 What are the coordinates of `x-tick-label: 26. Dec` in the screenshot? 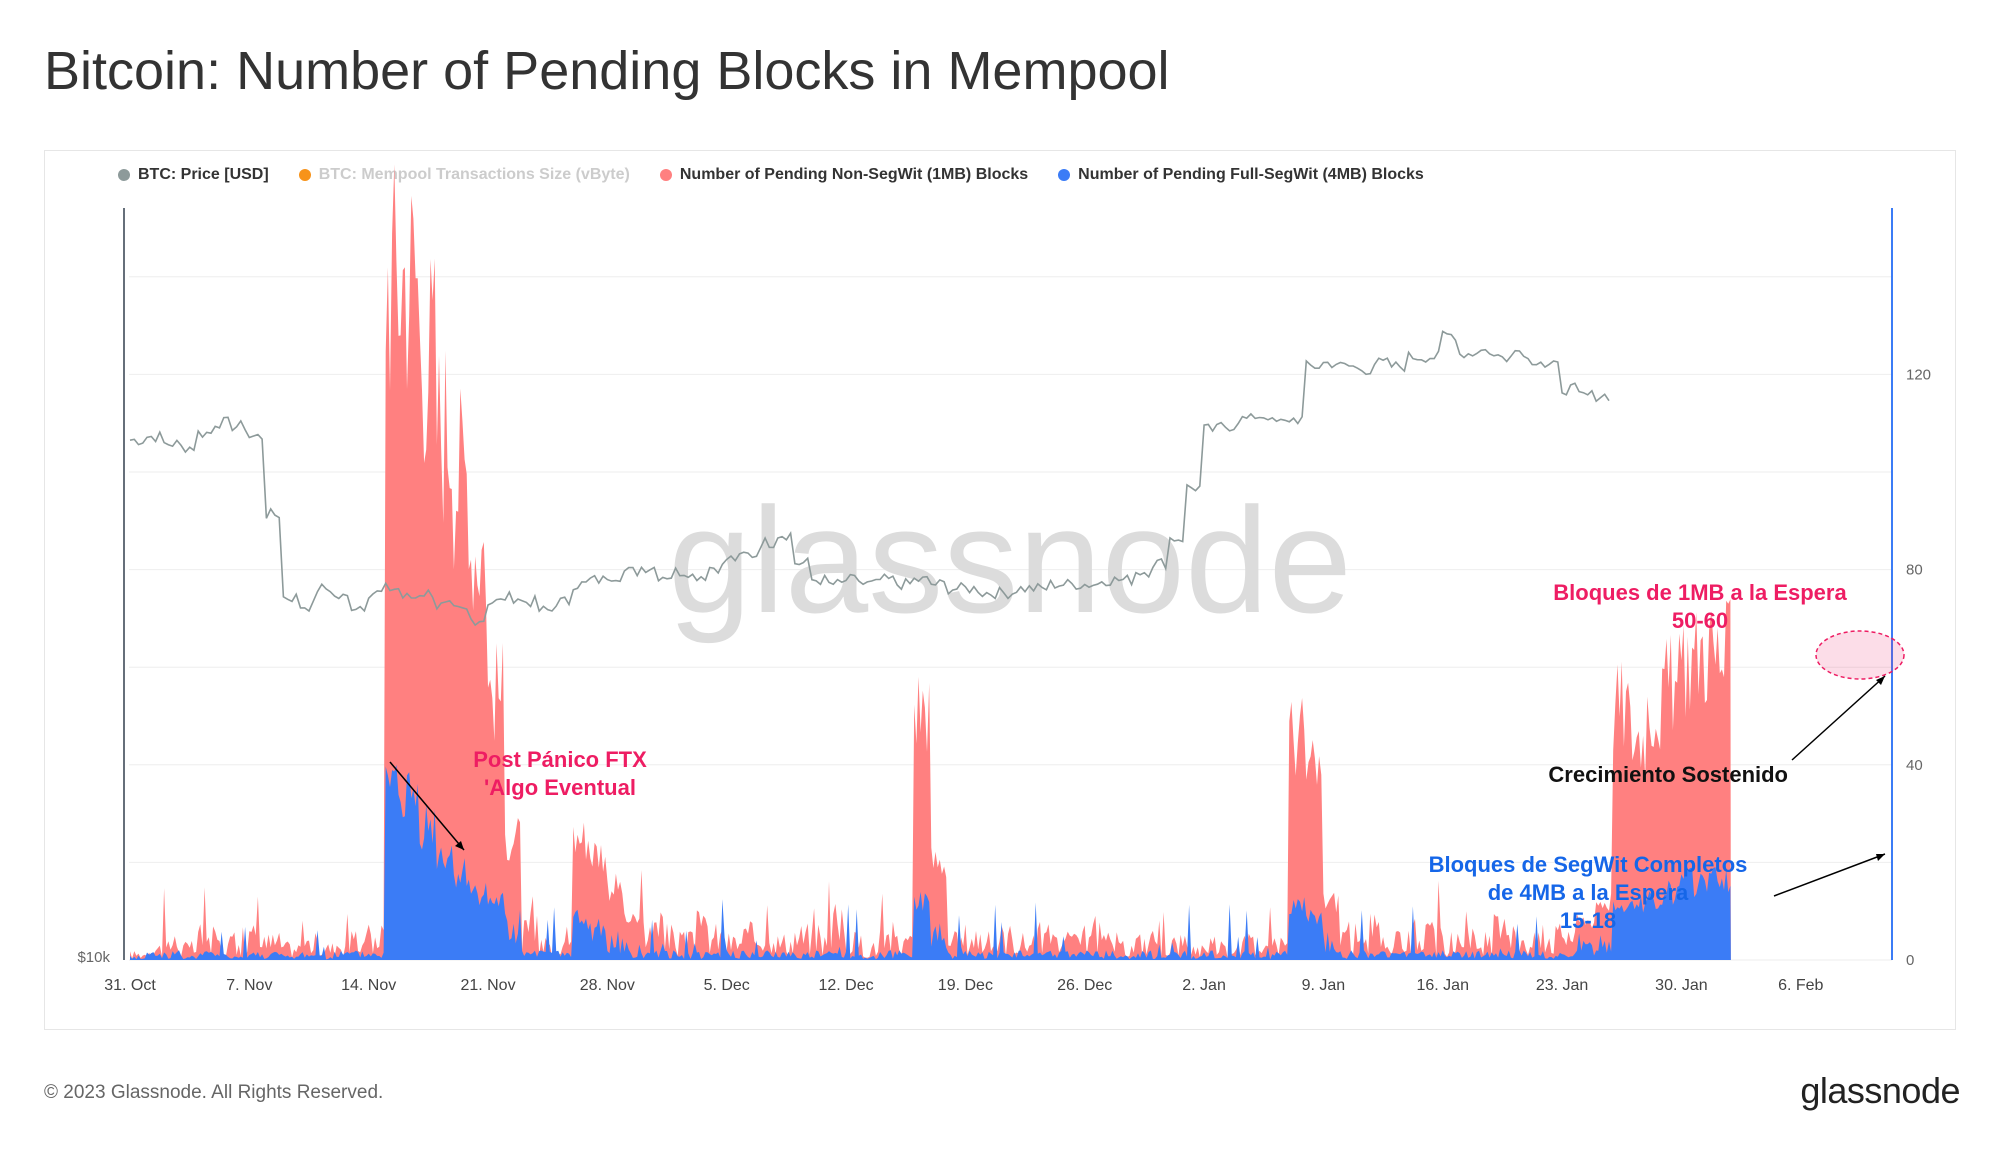 It's located at (1084, 985).